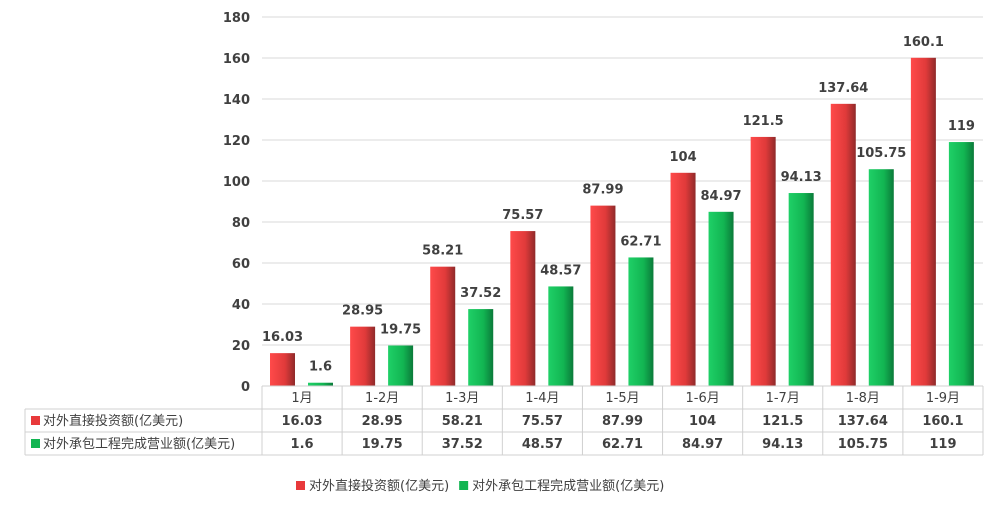 Image resolution: width=1000 pixels, height=508 pixels. I want to click on category-label: 1-4月, so click(542, 398).